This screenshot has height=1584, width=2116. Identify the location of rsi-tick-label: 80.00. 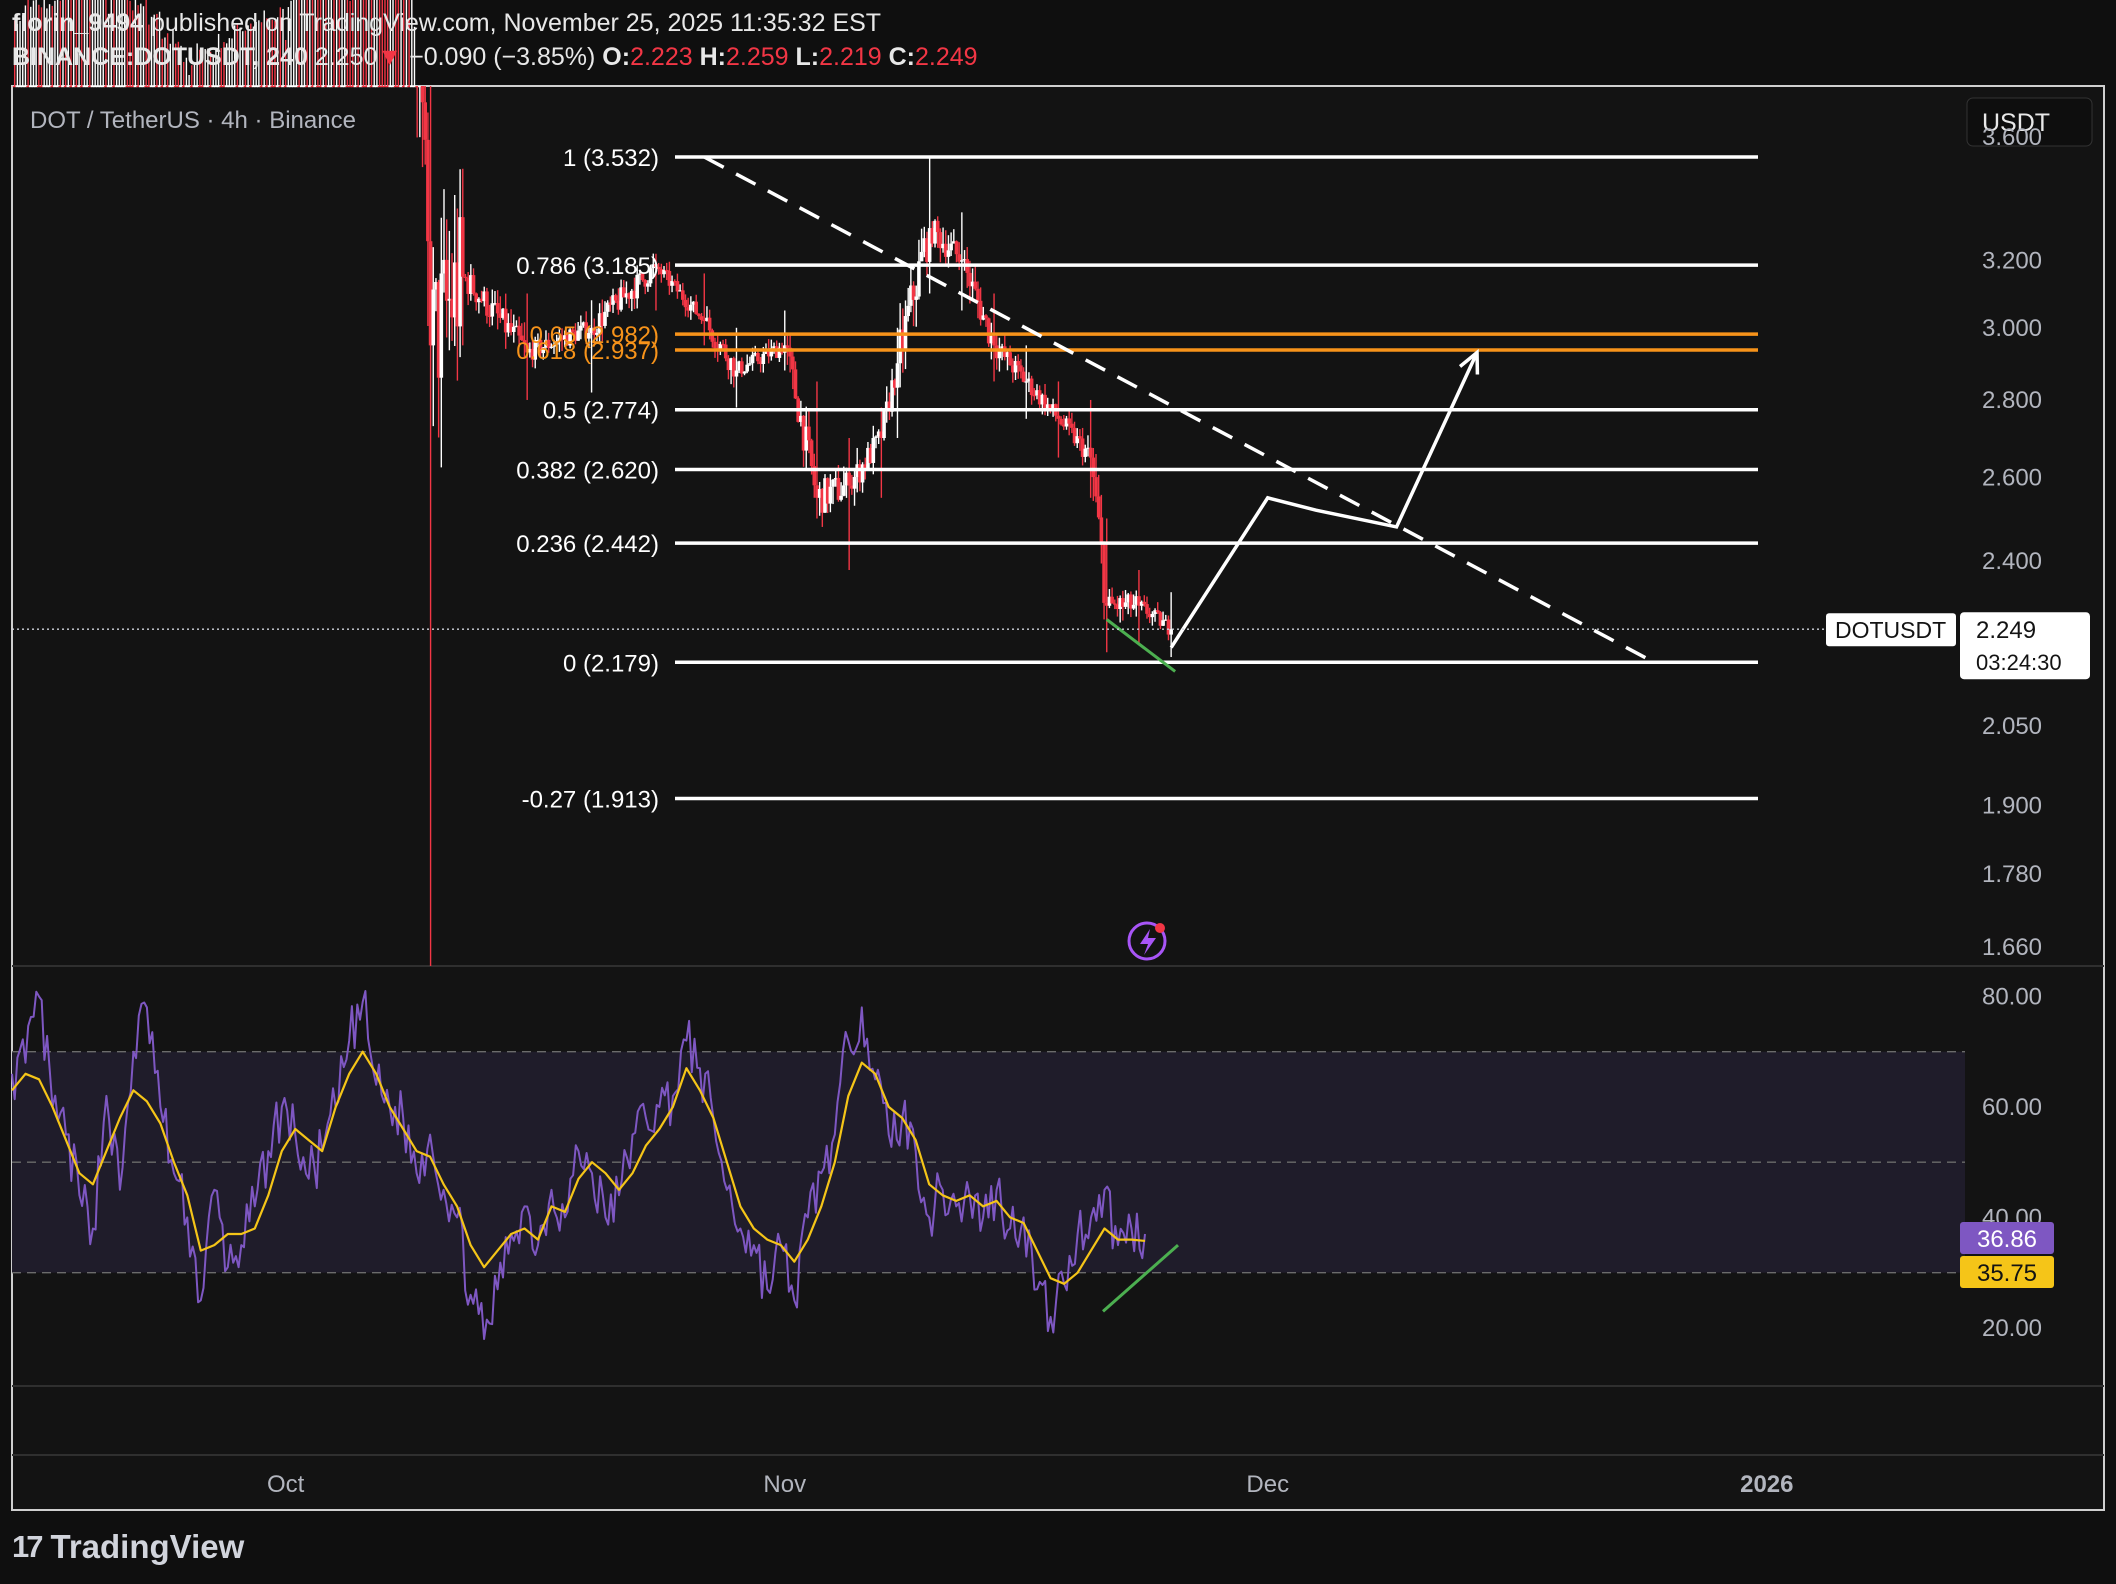
(2012, 996).